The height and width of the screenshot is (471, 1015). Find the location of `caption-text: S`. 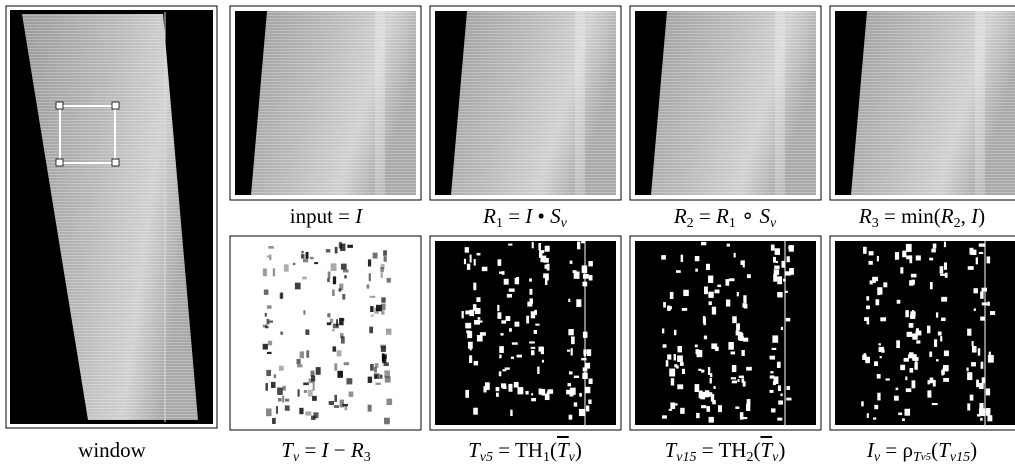

caption-text: S is located at coordinates (555, 216).